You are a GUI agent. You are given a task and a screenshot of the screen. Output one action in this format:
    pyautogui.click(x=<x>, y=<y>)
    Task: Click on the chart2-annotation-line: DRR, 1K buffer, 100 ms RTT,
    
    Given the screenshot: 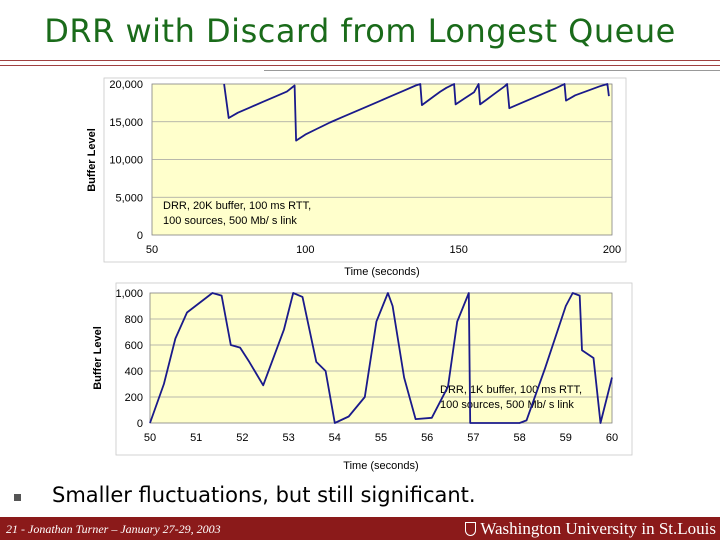 What is the action you would take?
    pyautogui.click(x=511, y=390)
    